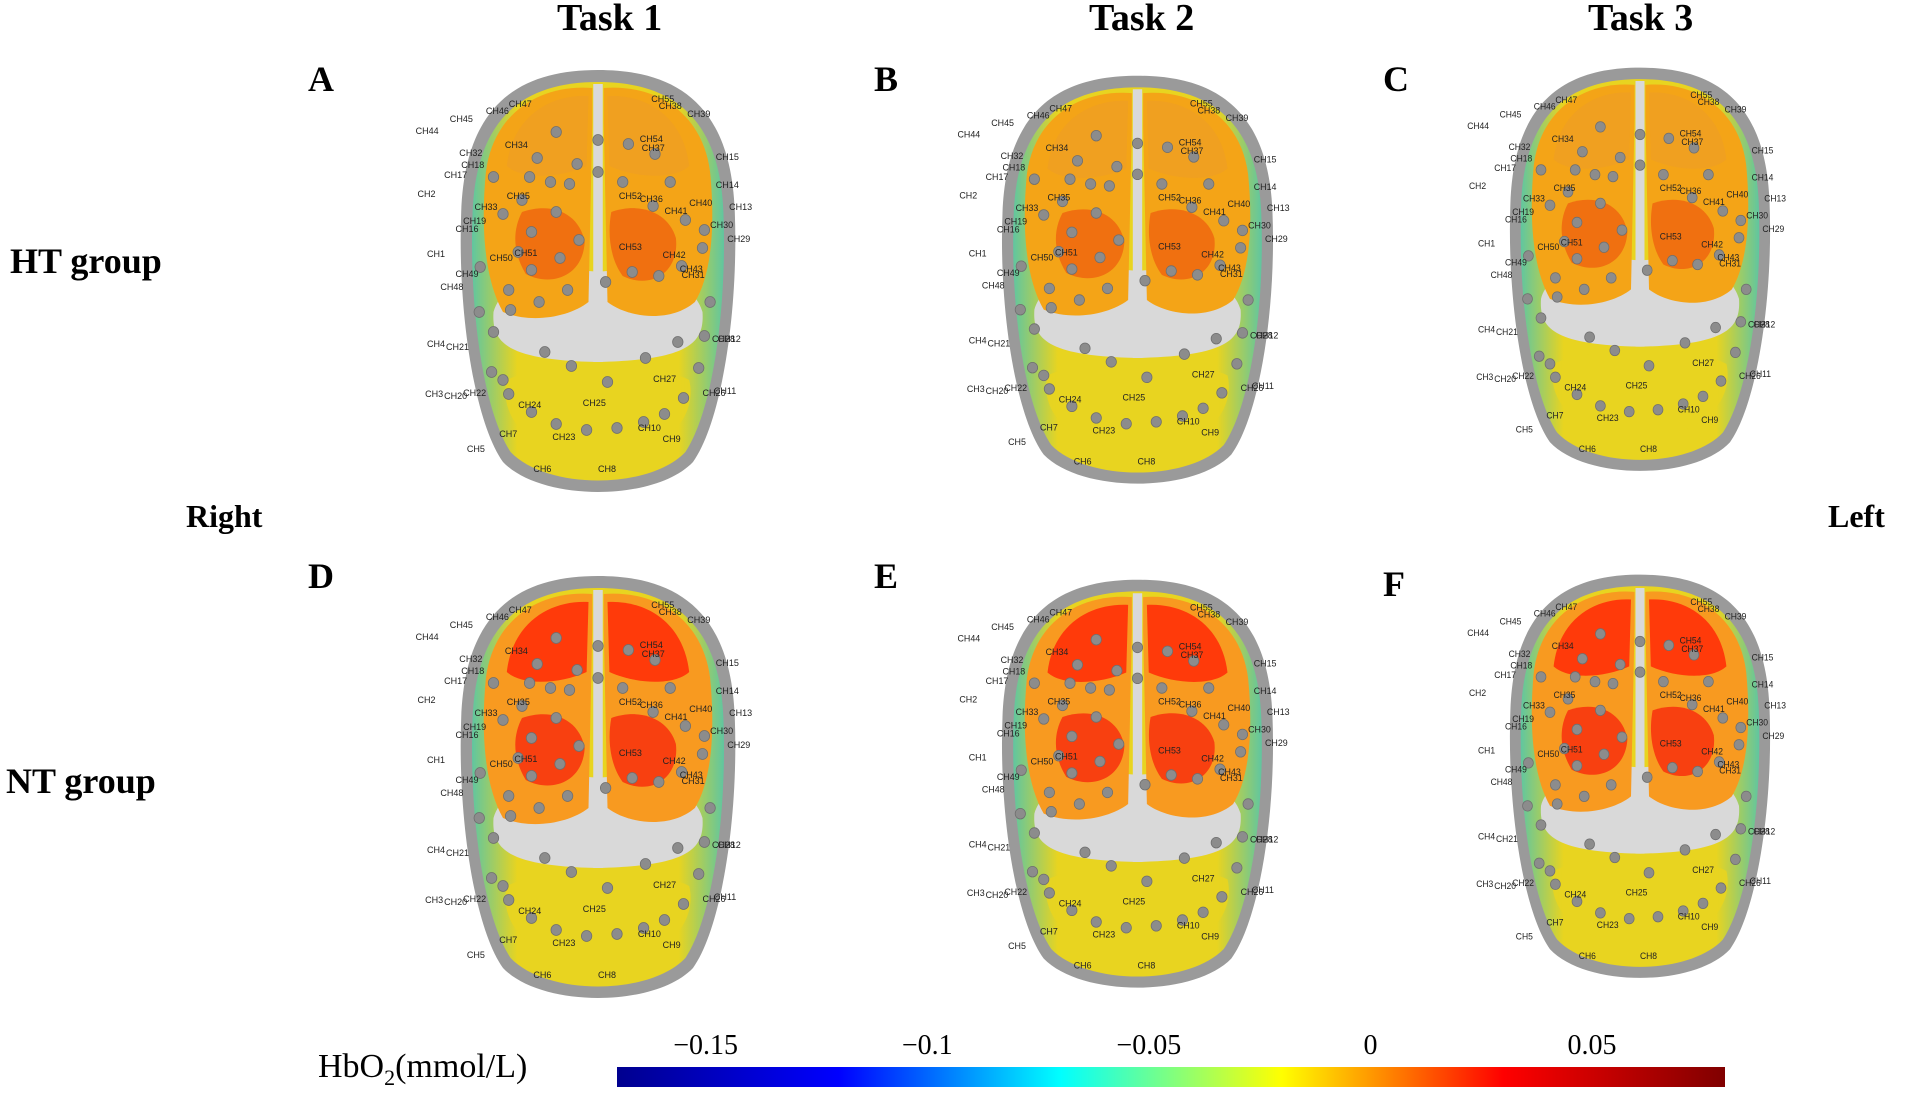 The image size is (1908, 1094). I want to click on channel-label: CH12, so click(1267, 840).